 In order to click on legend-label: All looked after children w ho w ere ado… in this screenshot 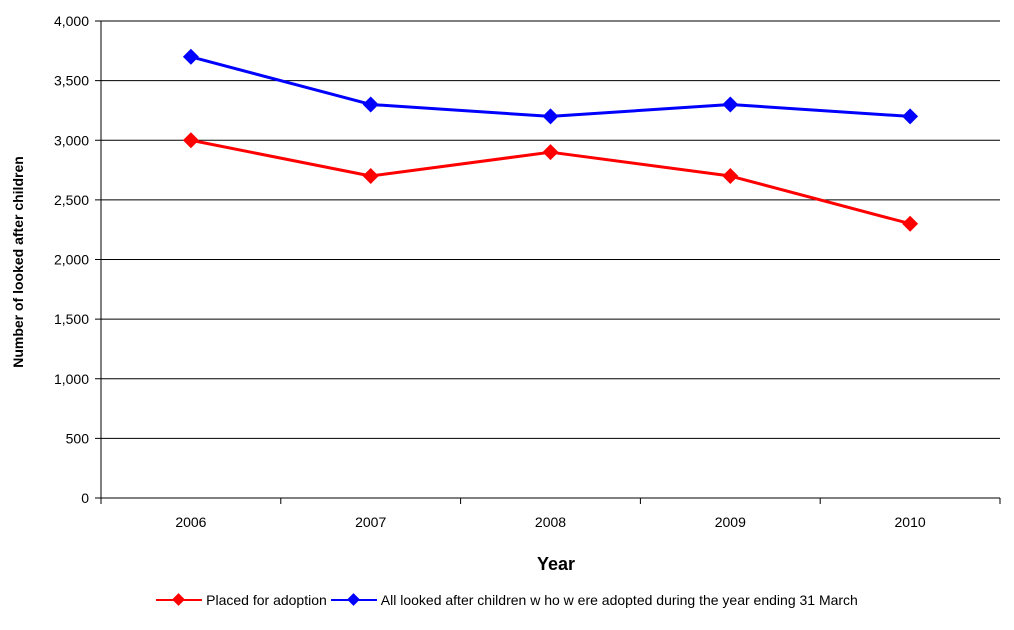, I will do `click(619, 600)`.